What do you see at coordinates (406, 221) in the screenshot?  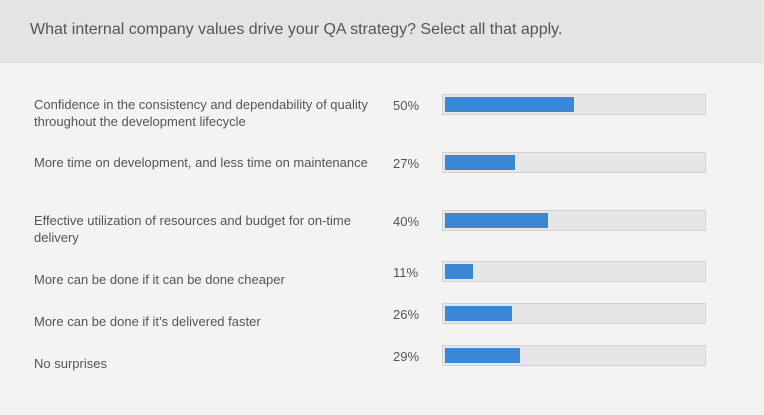 I see `answer-percent: 40%` at bounding box center [406, 221].